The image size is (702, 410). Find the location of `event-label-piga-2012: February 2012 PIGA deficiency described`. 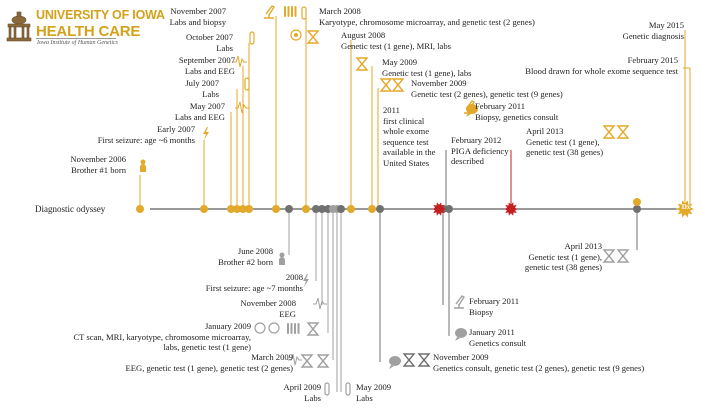

event-label-piga-2012: February 2012 PIGA deficiency described is located at coordinates (480, 150).